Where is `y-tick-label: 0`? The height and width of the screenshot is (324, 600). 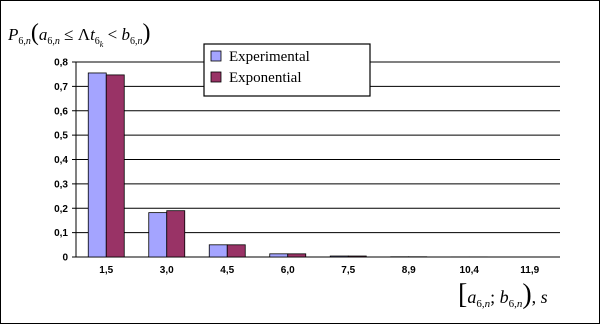
y-tick-label: 0 is located at coordinates (65, 258).